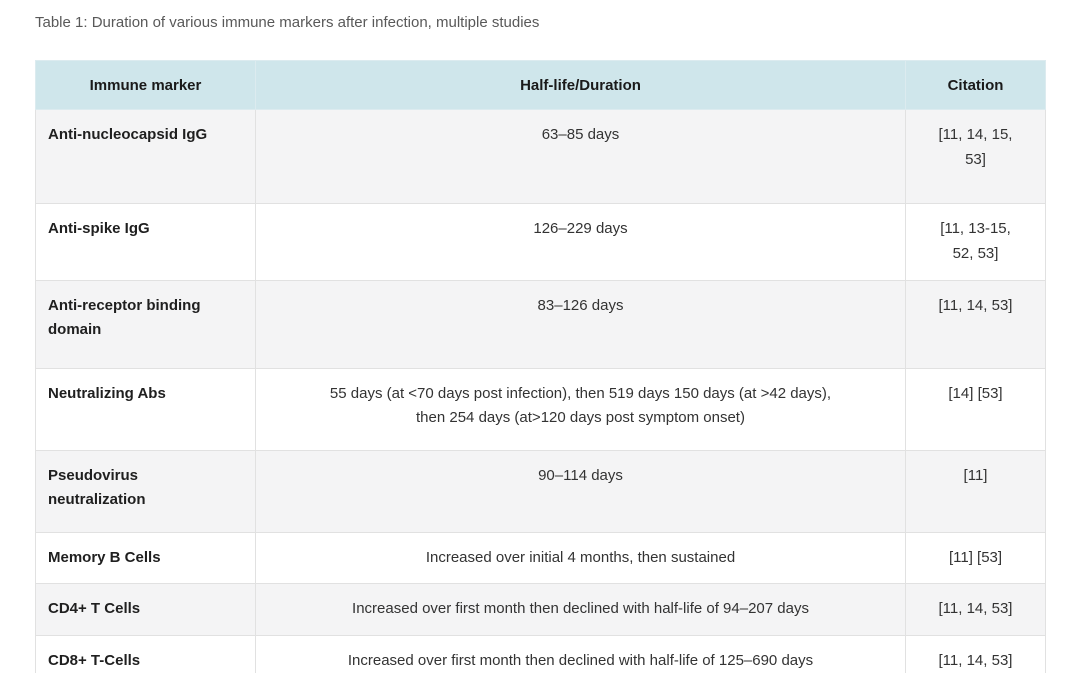  Describe the element at coordinates (975, 85) in the screenshot. I see `column-header-citation: Citation` at that location.